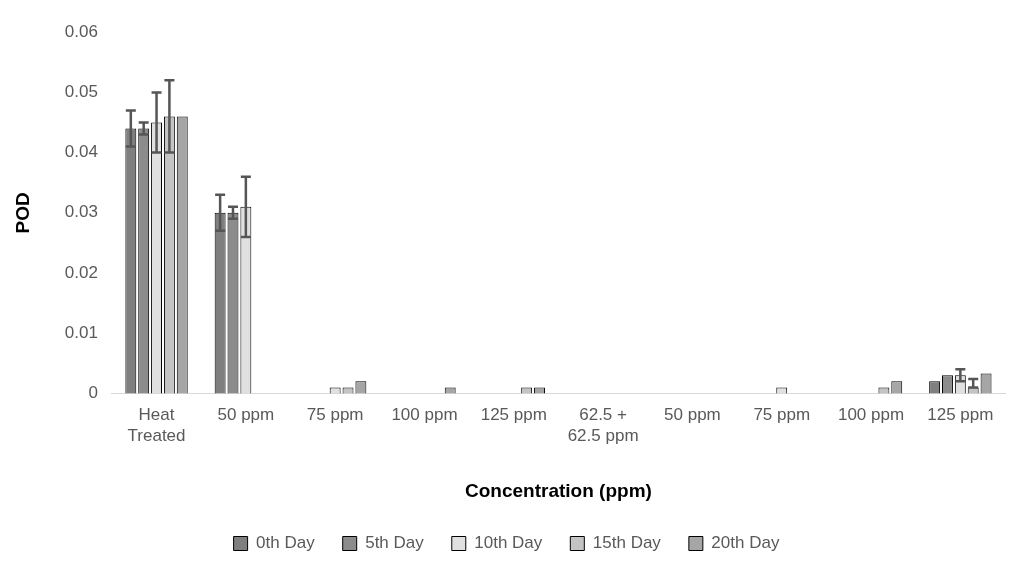 Image resolution: width=1021 pixels, height=570 pixels. What do you see at coordinates (286, 543) in the screenshot?
I see `legend-label: 0th Day` at bounding box center [286, 543].